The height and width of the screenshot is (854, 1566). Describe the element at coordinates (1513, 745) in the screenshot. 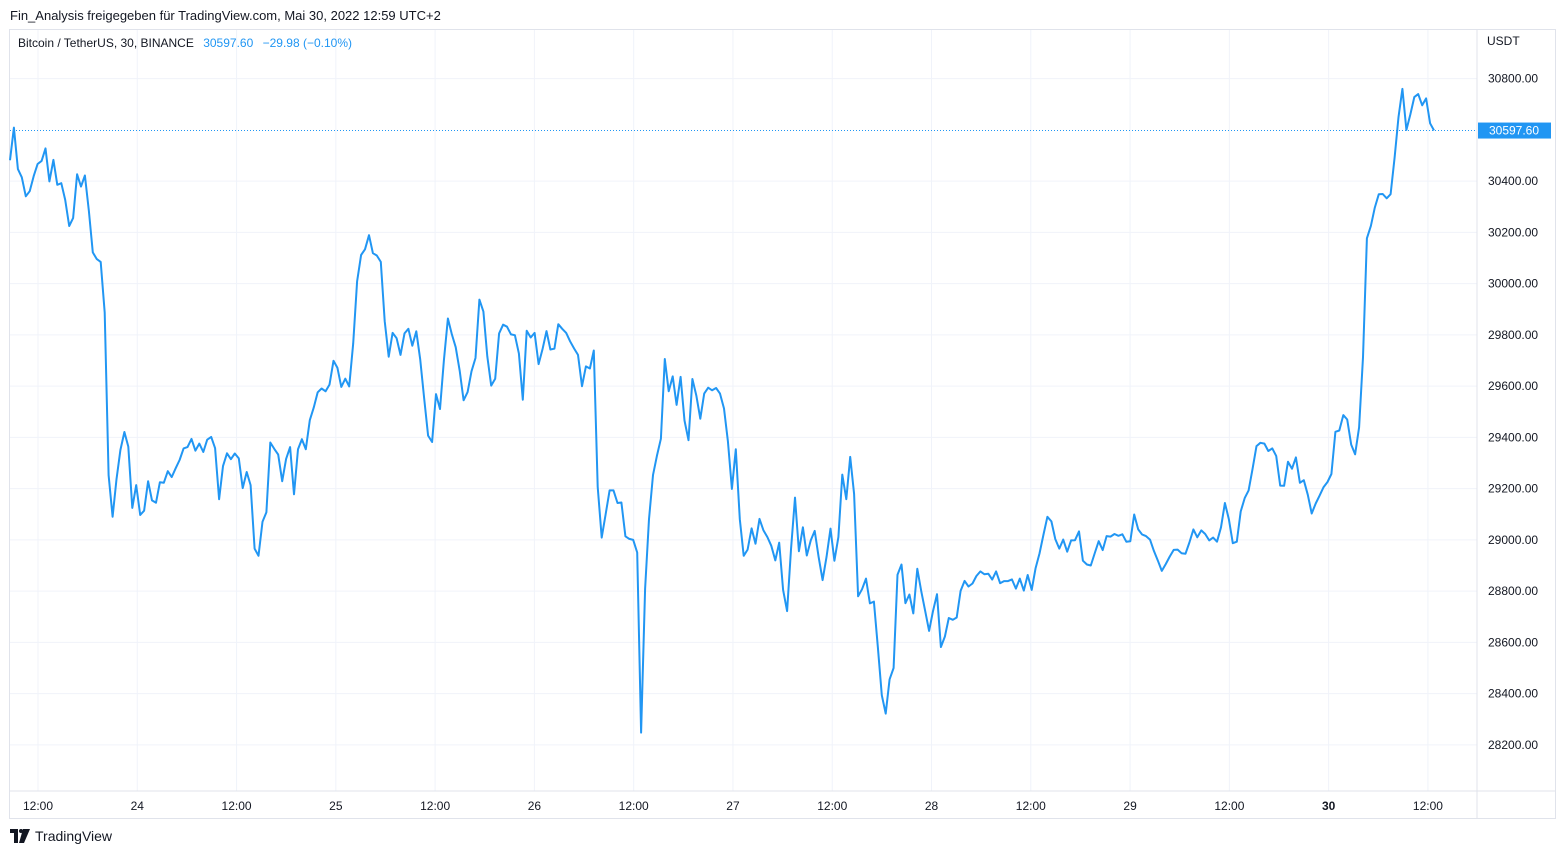

I see `price-tick-label: 28200.00` at that location.